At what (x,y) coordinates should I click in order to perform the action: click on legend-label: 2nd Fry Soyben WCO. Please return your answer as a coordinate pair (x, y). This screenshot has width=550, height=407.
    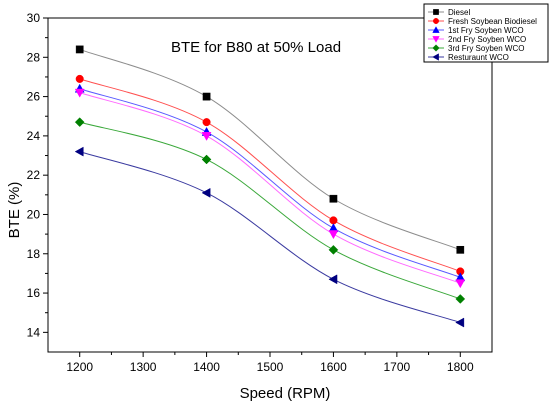
    Looking at the image, I should click on (487, 39).